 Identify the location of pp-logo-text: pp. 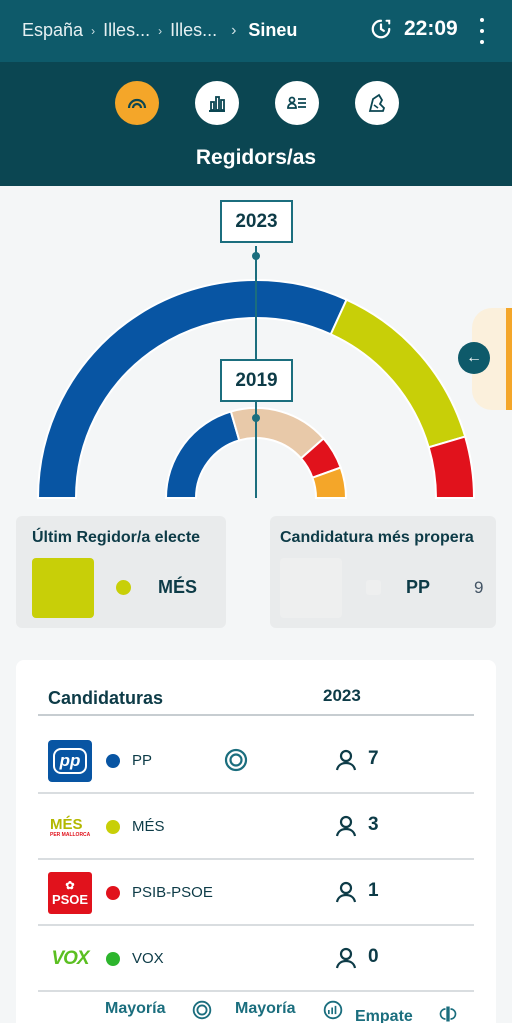
(70, 761).